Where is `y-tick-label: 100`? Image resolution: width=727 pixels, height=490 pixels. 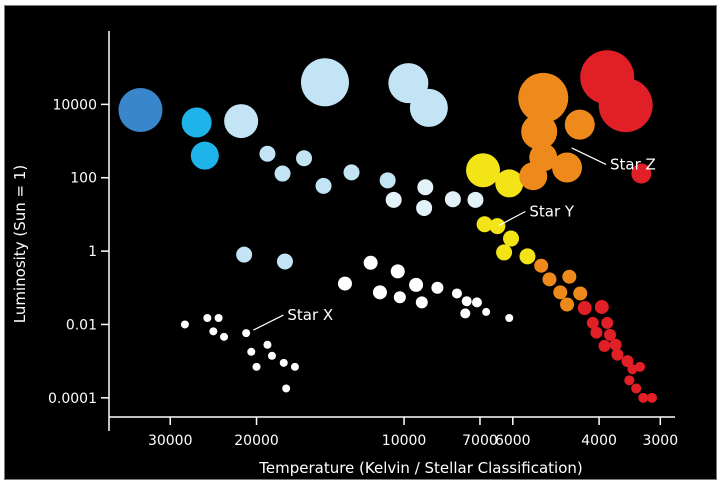 y-tick-label: 100 is located at coordinates (83, 179).